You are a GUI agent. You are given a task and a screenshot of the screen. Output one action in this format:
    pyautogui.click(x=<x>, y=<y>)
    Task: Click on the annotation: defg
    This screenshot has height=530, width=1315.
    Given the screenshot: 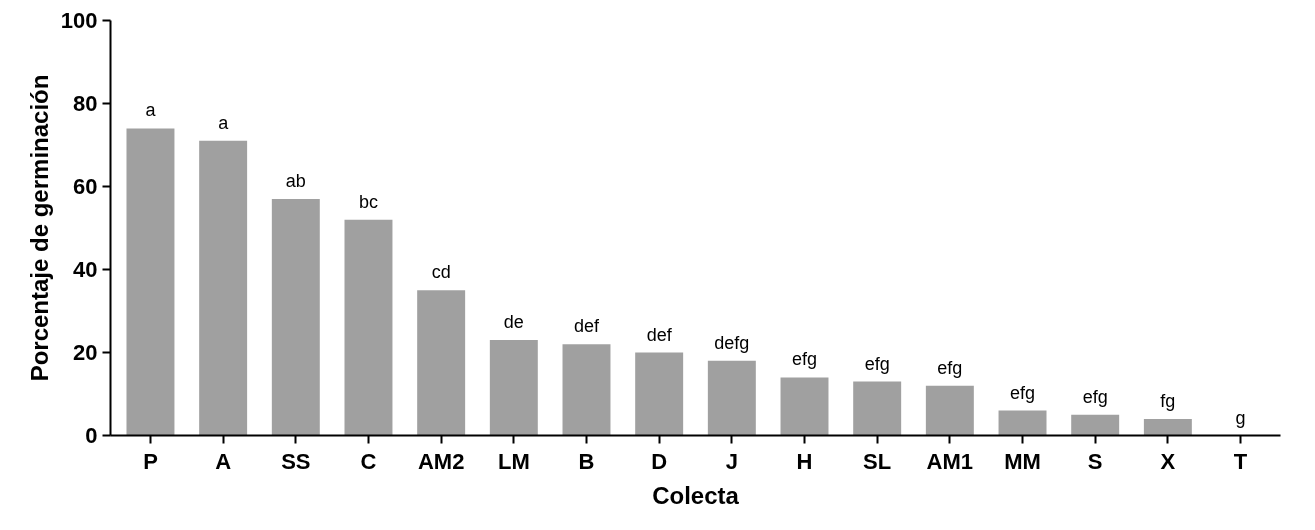 What is the action you would take?
    pyautogui.click(x=732, y=342)
    